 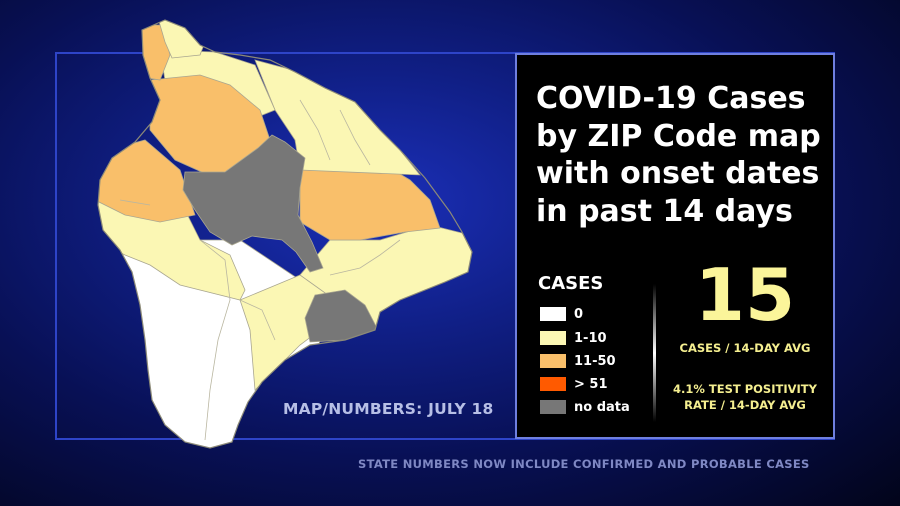 I want to click on legend-label: 11-50, so click(x=595, y=361).